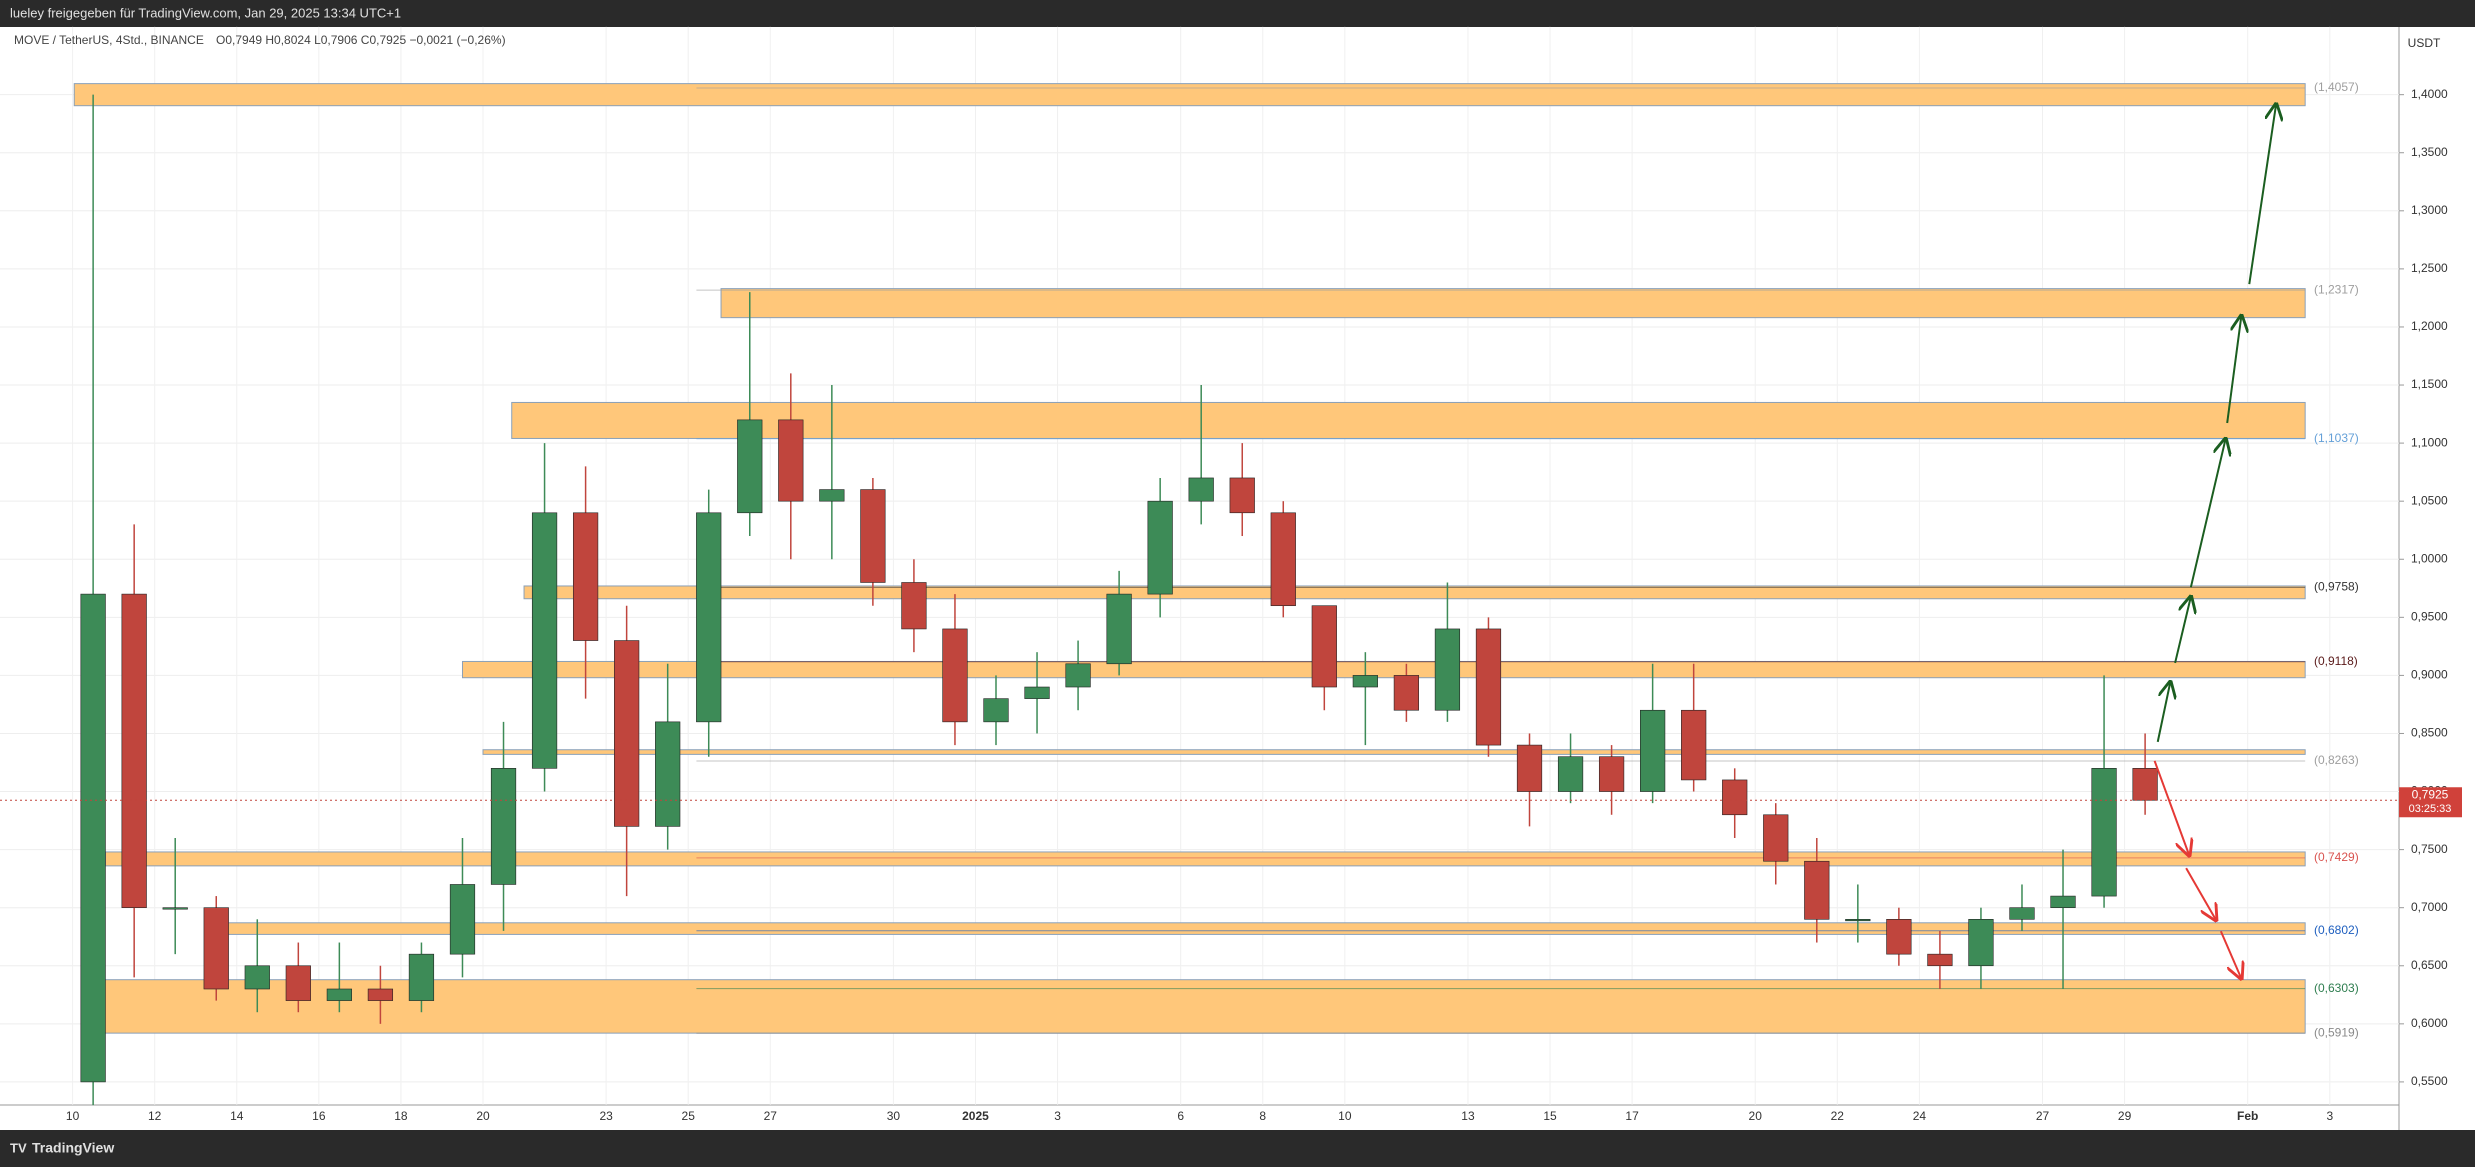 The height and width of the screenshot is (1167, 2475). What do you see at coordinates (2336, 587) in the screenshot?
I see `level-label: (0,9758)` at bounding box center [2336, 587].